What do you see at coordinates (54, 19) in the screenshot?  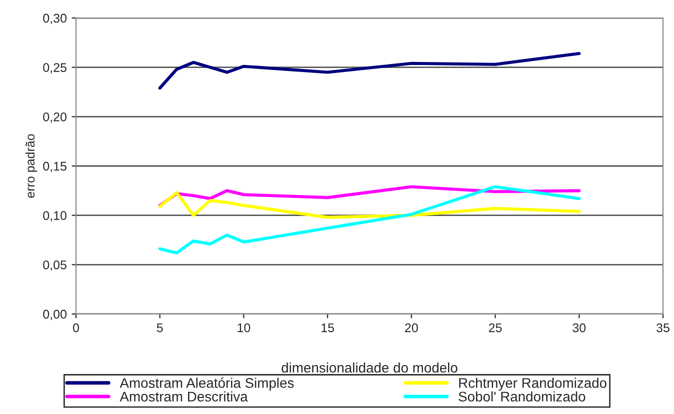 I see `y-tick-label: 0,30` at bounding box center [54, 19].